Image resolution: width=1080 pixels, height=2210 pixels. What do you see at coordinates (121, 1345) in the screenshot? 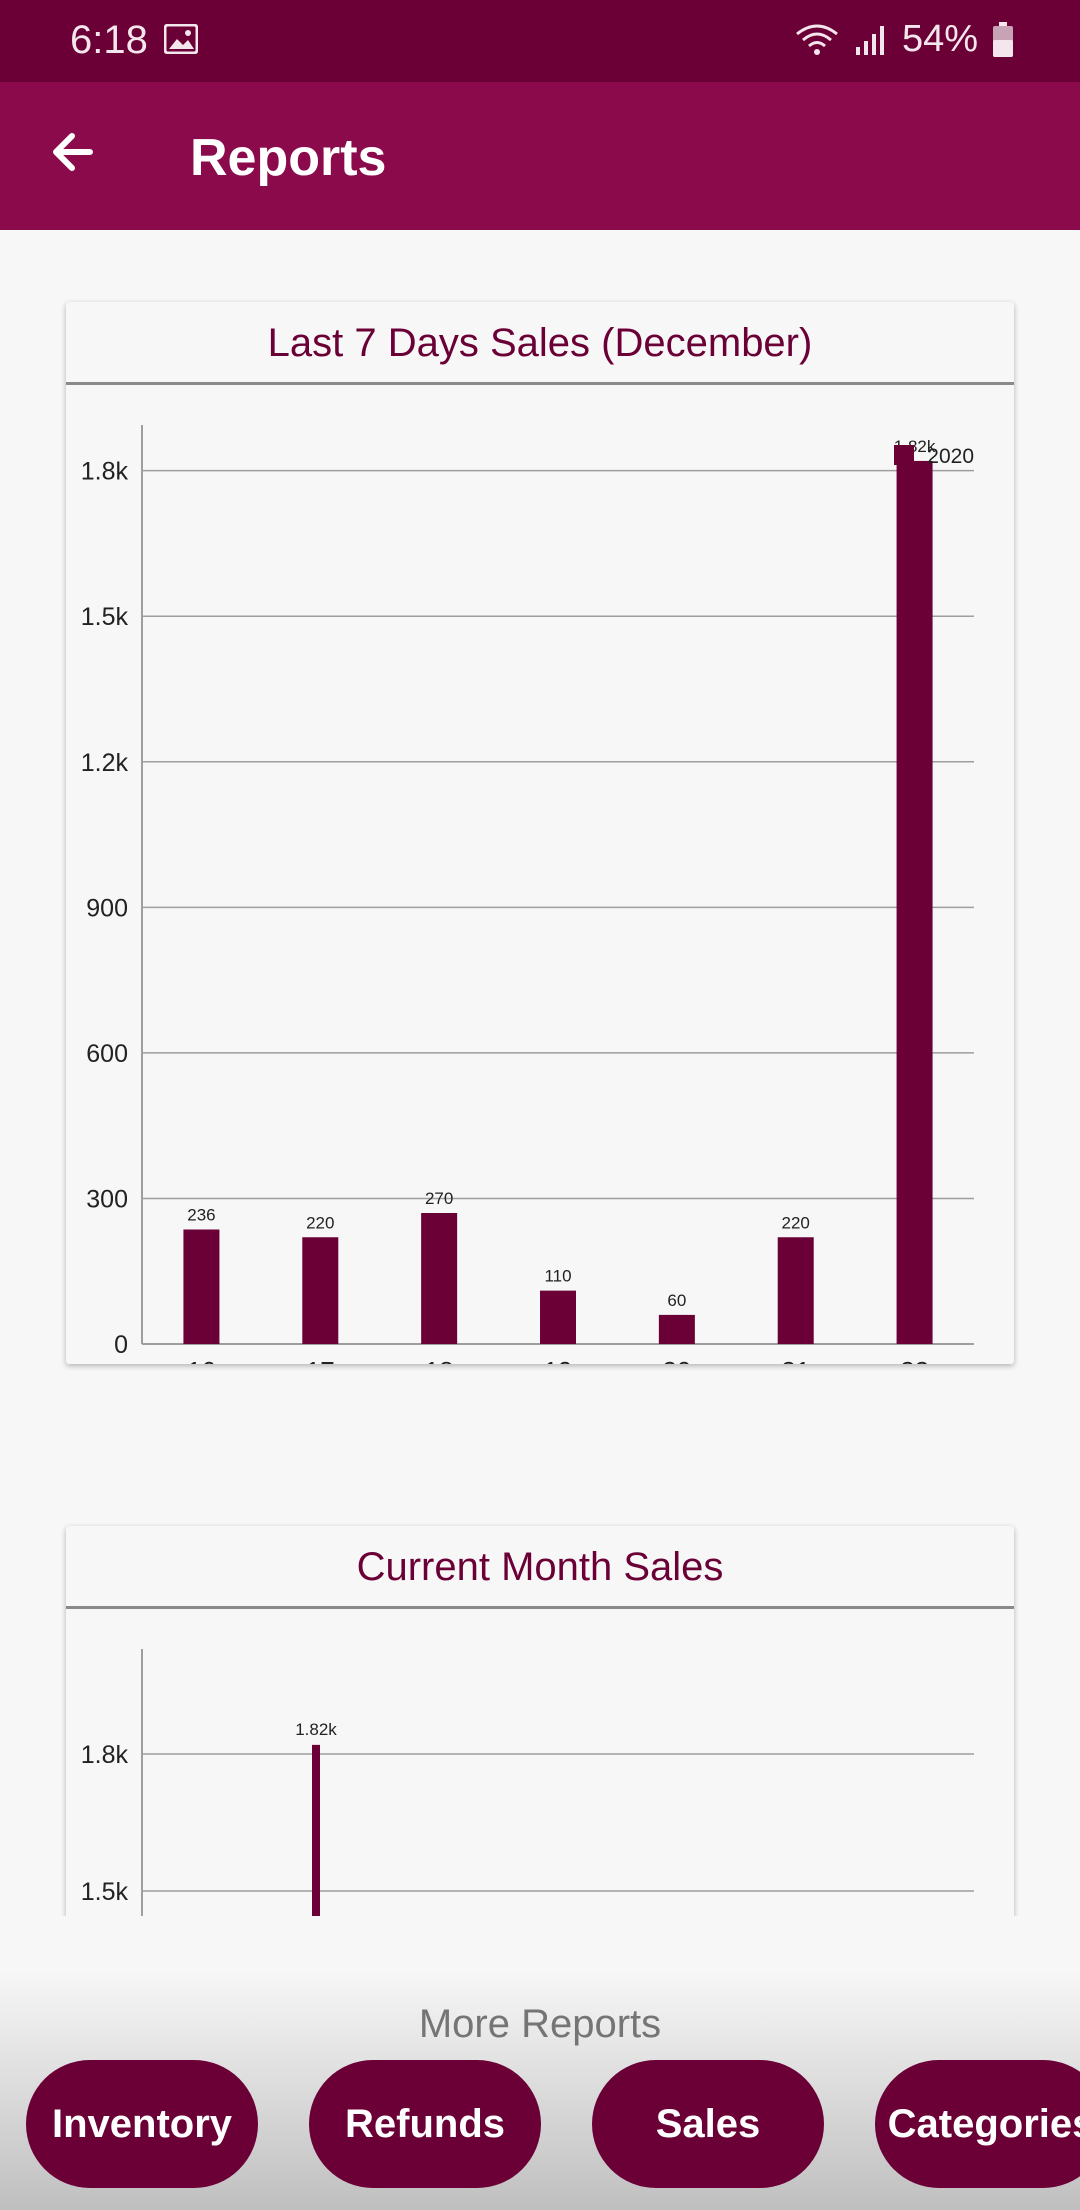
I see `y-tick-label: 0` at bounding box center [121, 1345].